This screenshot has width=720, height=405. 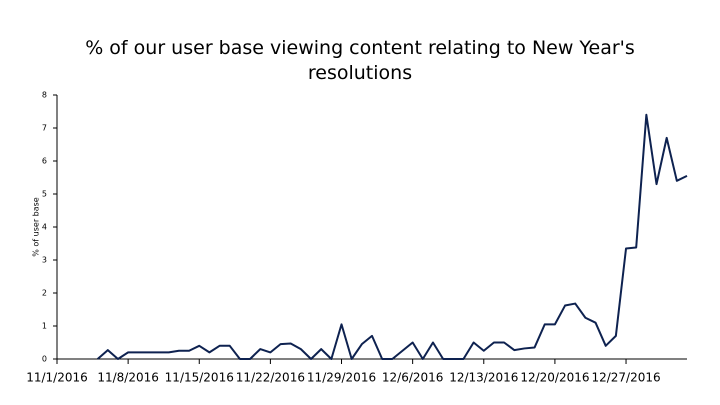 I want to click on x-tick-label: 12/20/2016, so click(x=554, y=378).